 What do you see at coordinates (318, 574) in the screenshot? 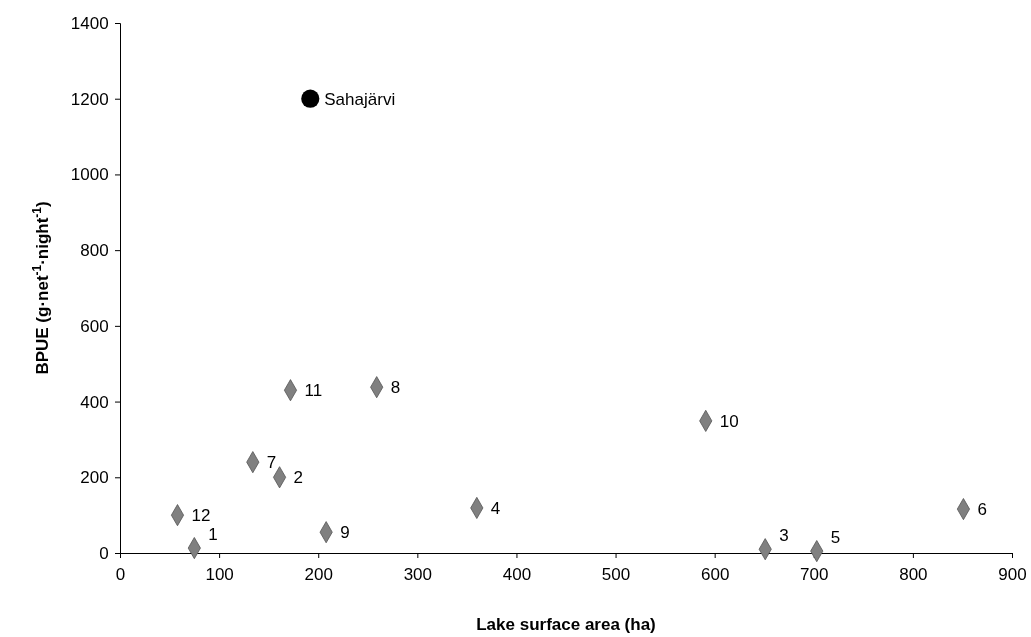
I see `x-tick-label: 200` at bounding box center [318, 574].